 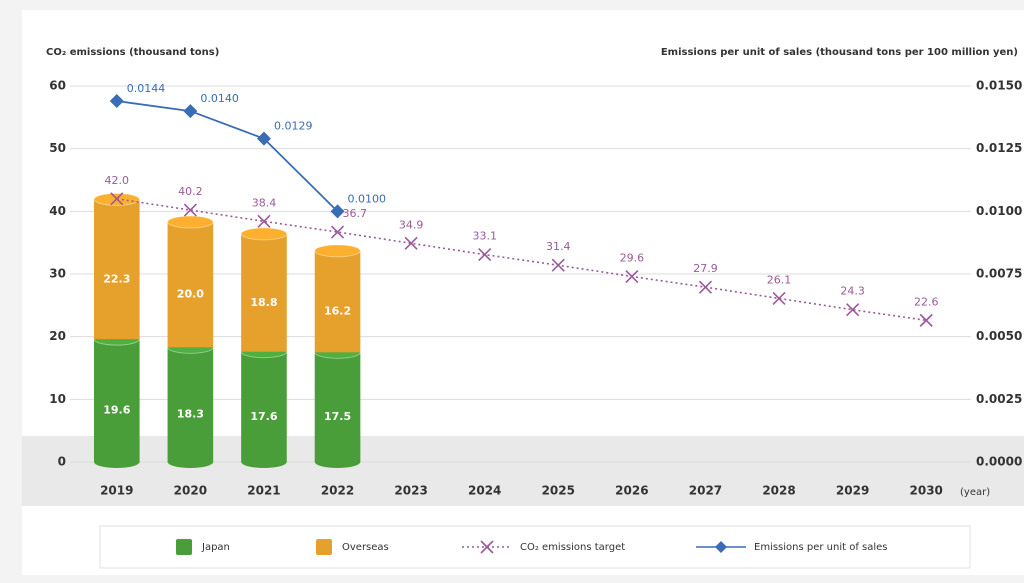 What do you see at coordinates (705, 268) in the screenshot?
I see `value-label: 27.9` at bounding box center [705, 268].